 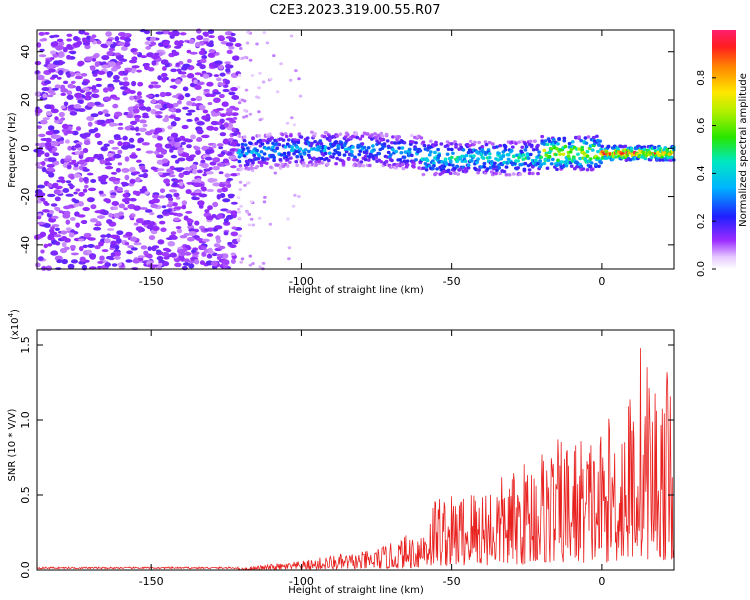 I want to click on top-y-tick-label: -20, so click(x=25, y=197).